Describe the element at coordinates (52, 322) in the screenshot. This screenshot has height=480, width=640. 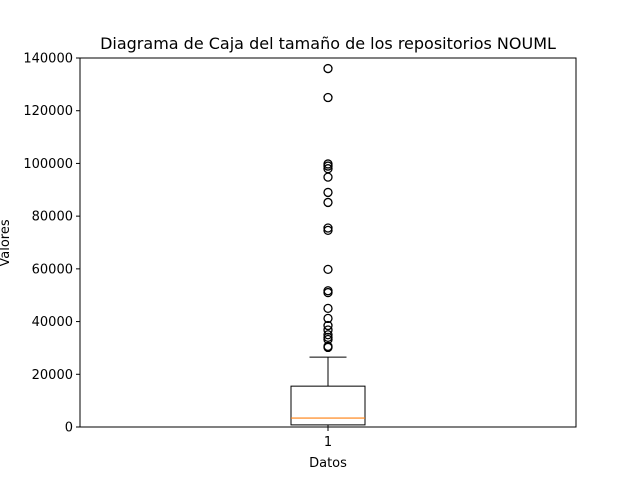
I see `y-tick-label: 40000` at that location.